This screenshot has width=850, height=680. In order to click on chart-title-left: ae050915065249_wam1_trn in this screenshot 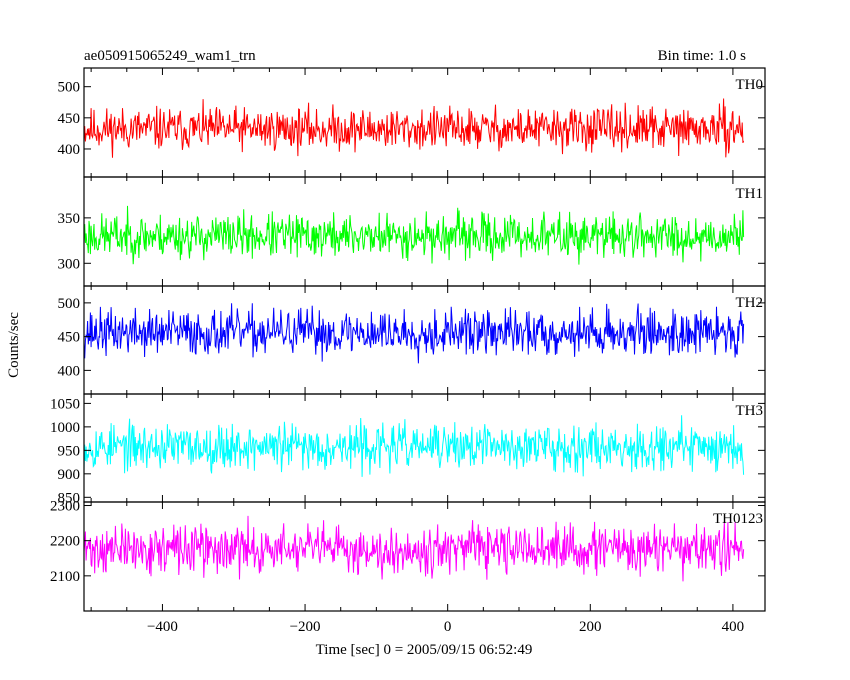, I will do `click(170, 56)`.